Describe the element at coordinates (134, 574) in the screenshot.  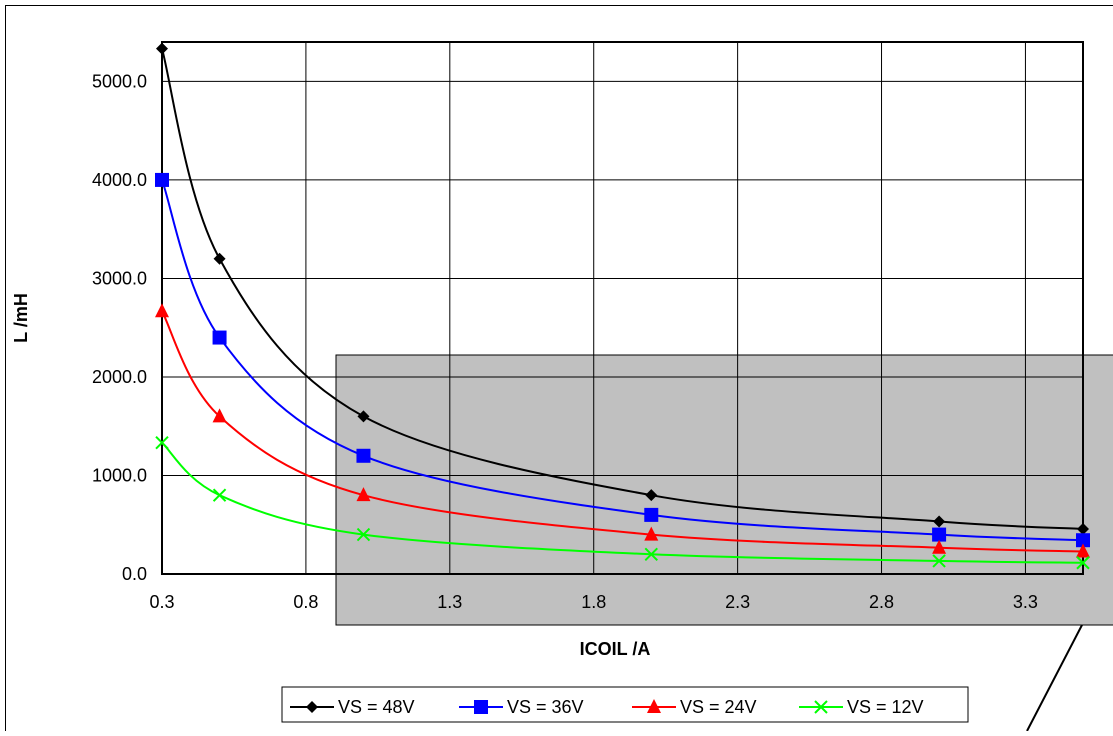
I see `y-tick-label: 0.0` at that location.